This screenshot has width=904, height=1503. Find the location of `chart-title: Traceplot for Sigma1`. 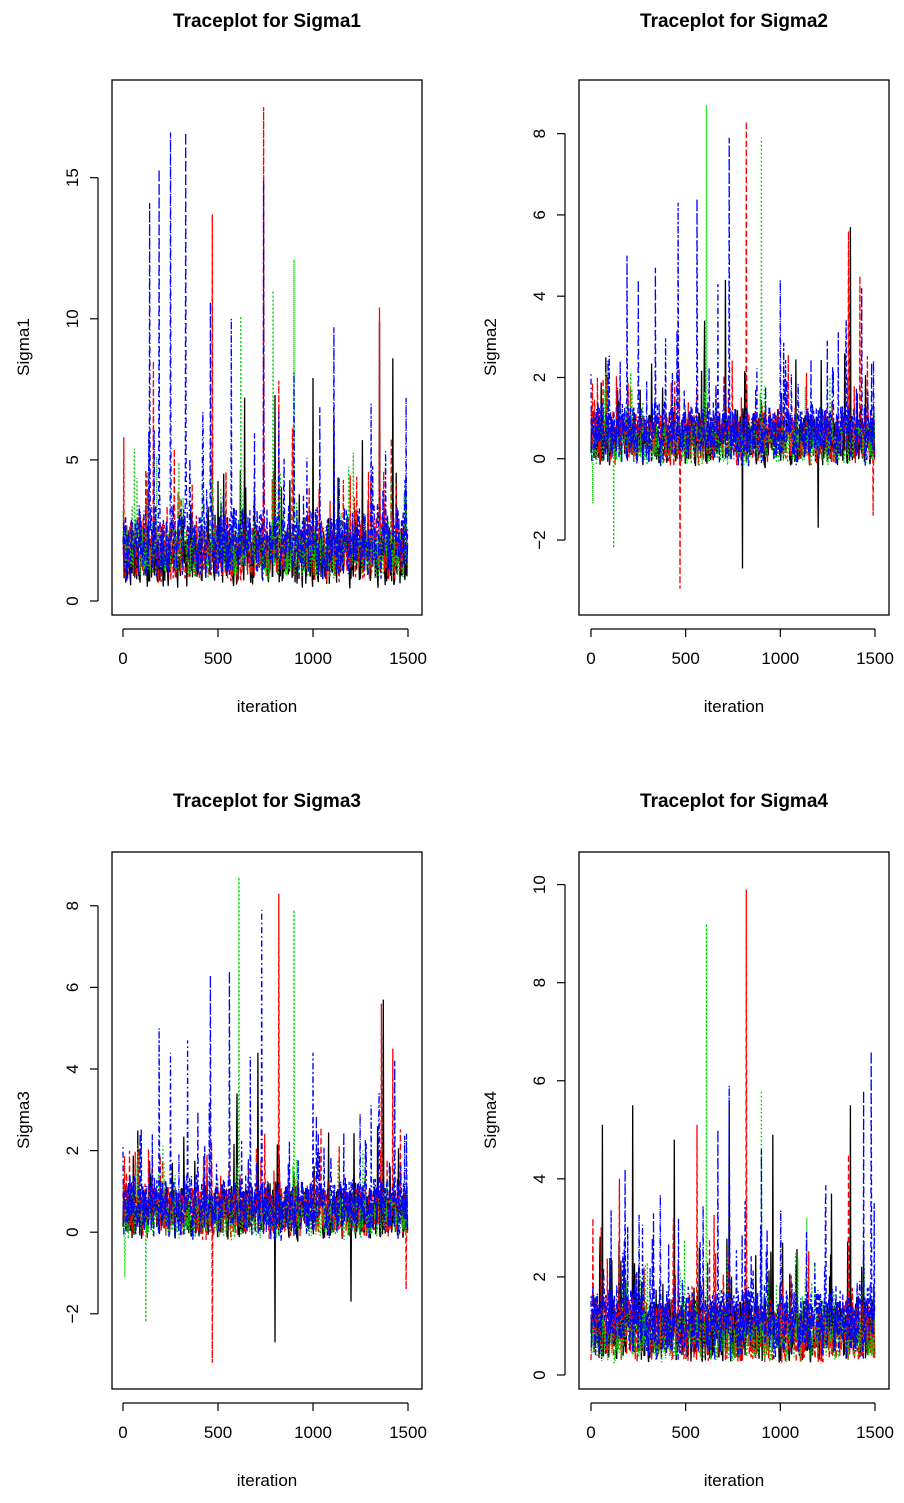

chart-title: Traceplot for Sigma1 is located at coordinates (267, 21).